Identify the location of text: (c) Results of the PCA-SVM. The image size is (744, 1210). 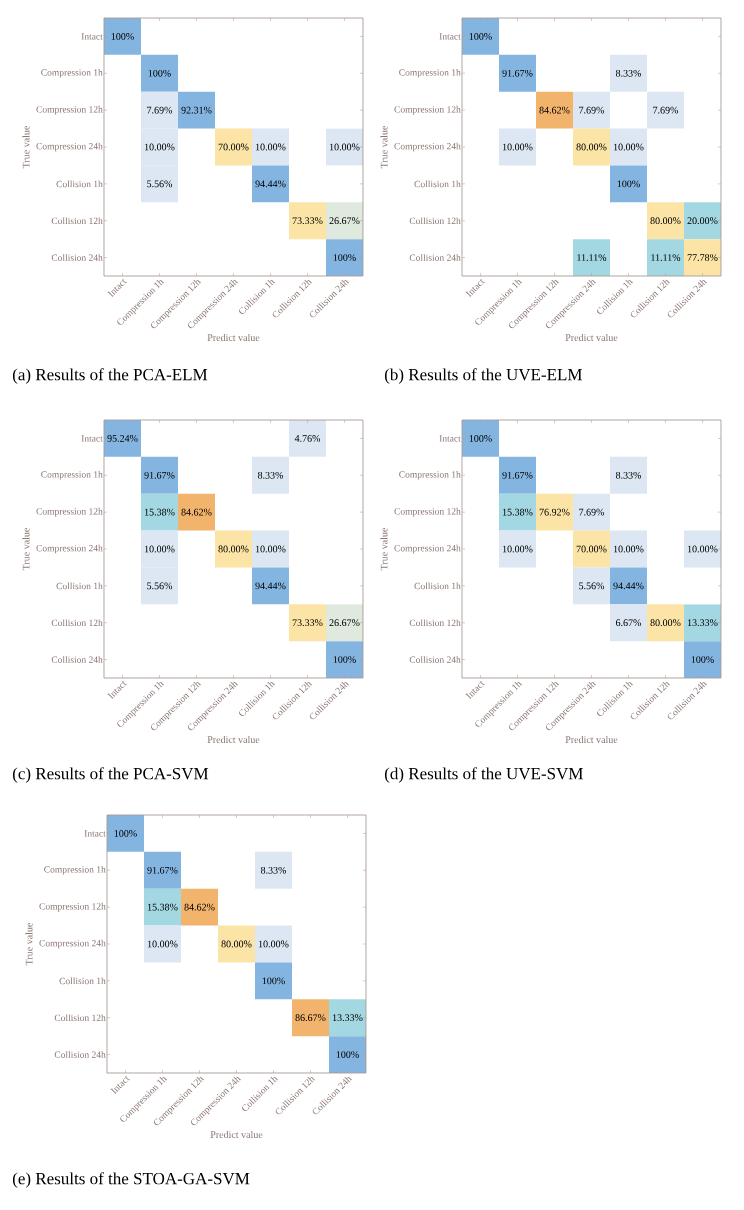
(110, 775).